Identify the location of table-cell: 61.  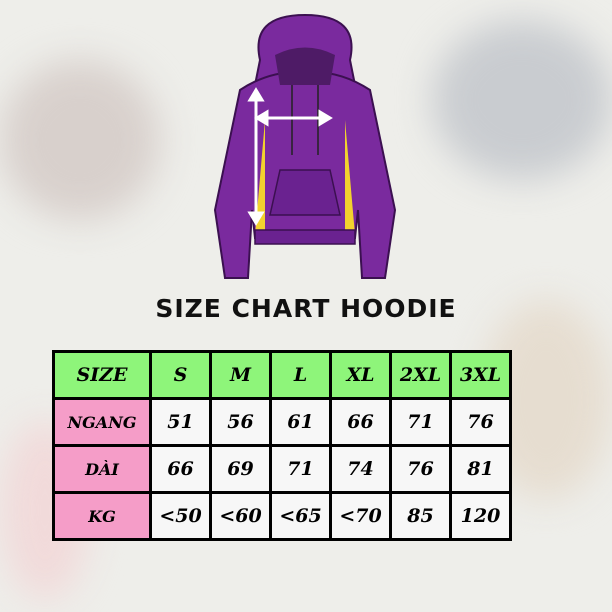
(300, 422).